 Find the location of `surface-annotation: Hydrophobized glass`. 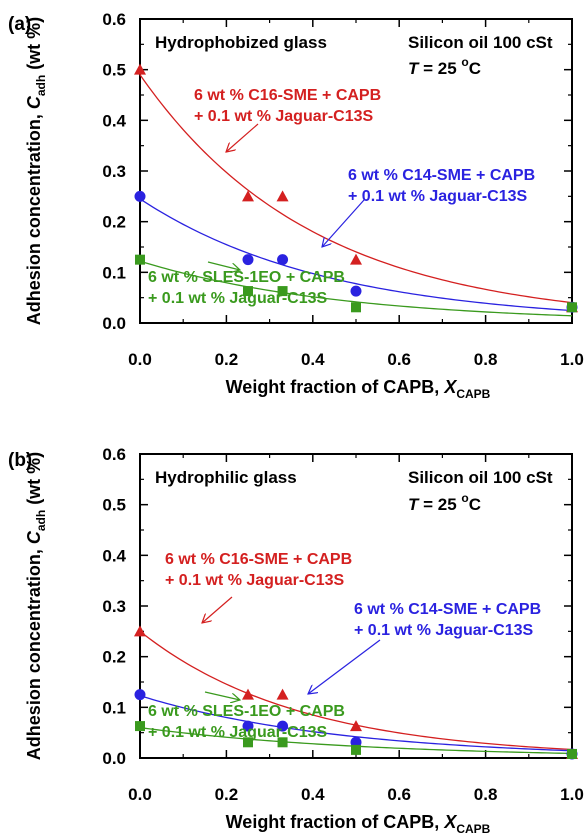

surface-annotation: Hydrophobized glass is located at coordinates (241, 42).